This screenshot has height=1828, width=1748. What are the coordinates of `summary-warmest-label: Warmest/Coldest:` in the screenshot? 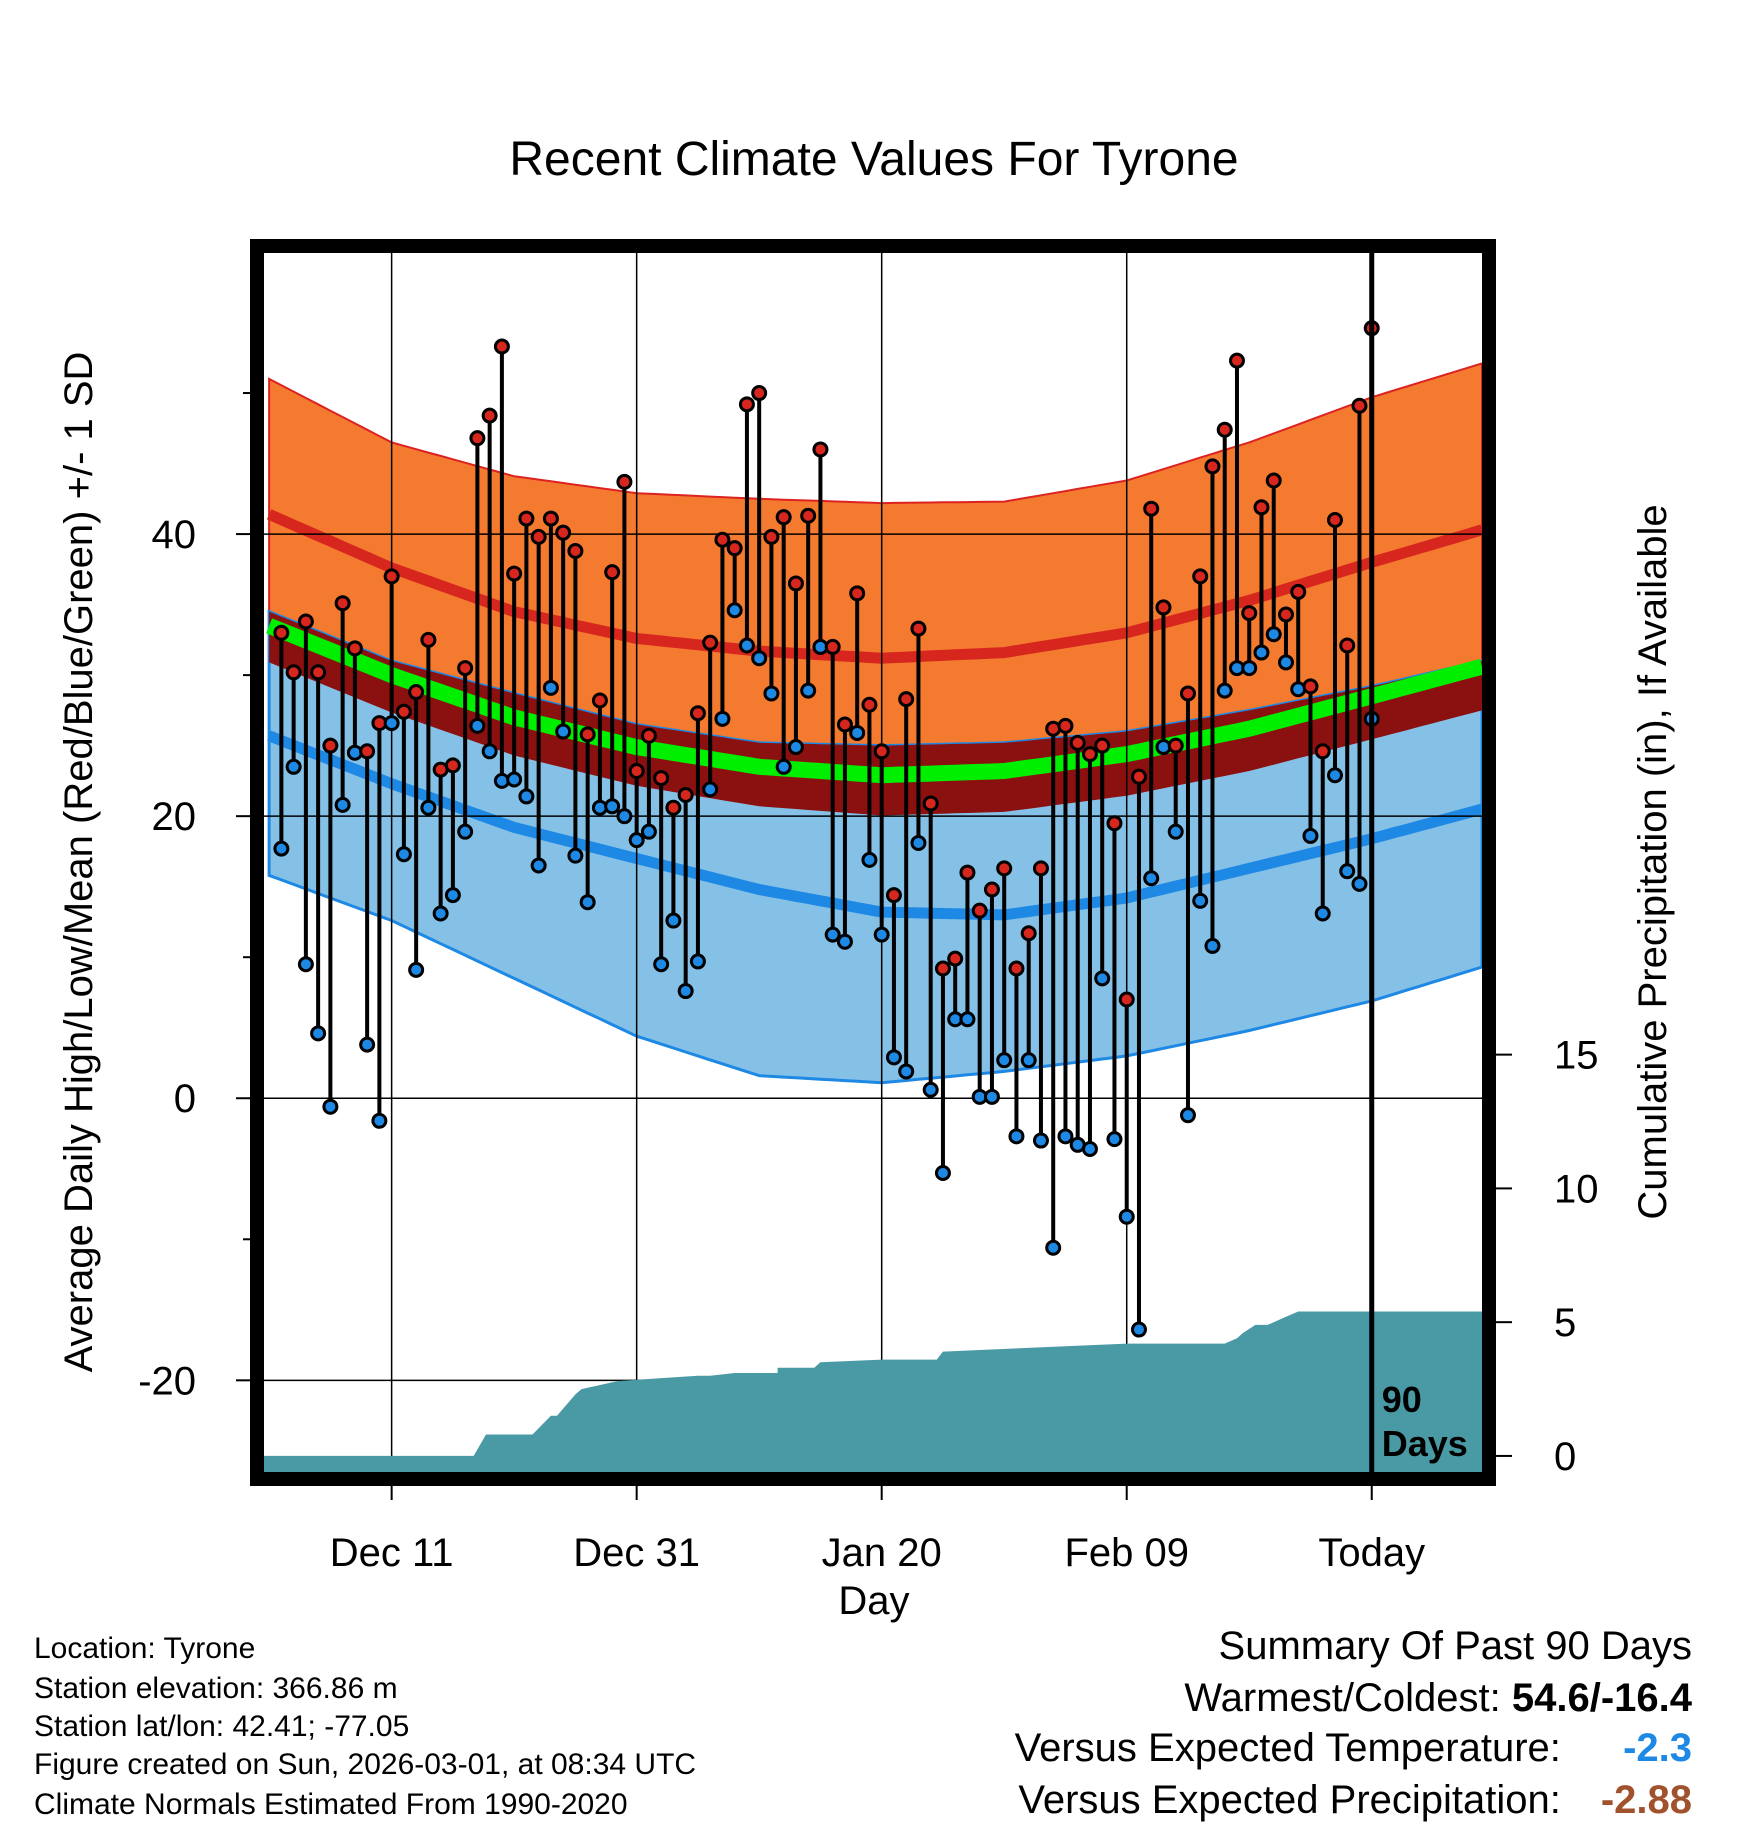 It's located at (1342, 1698).